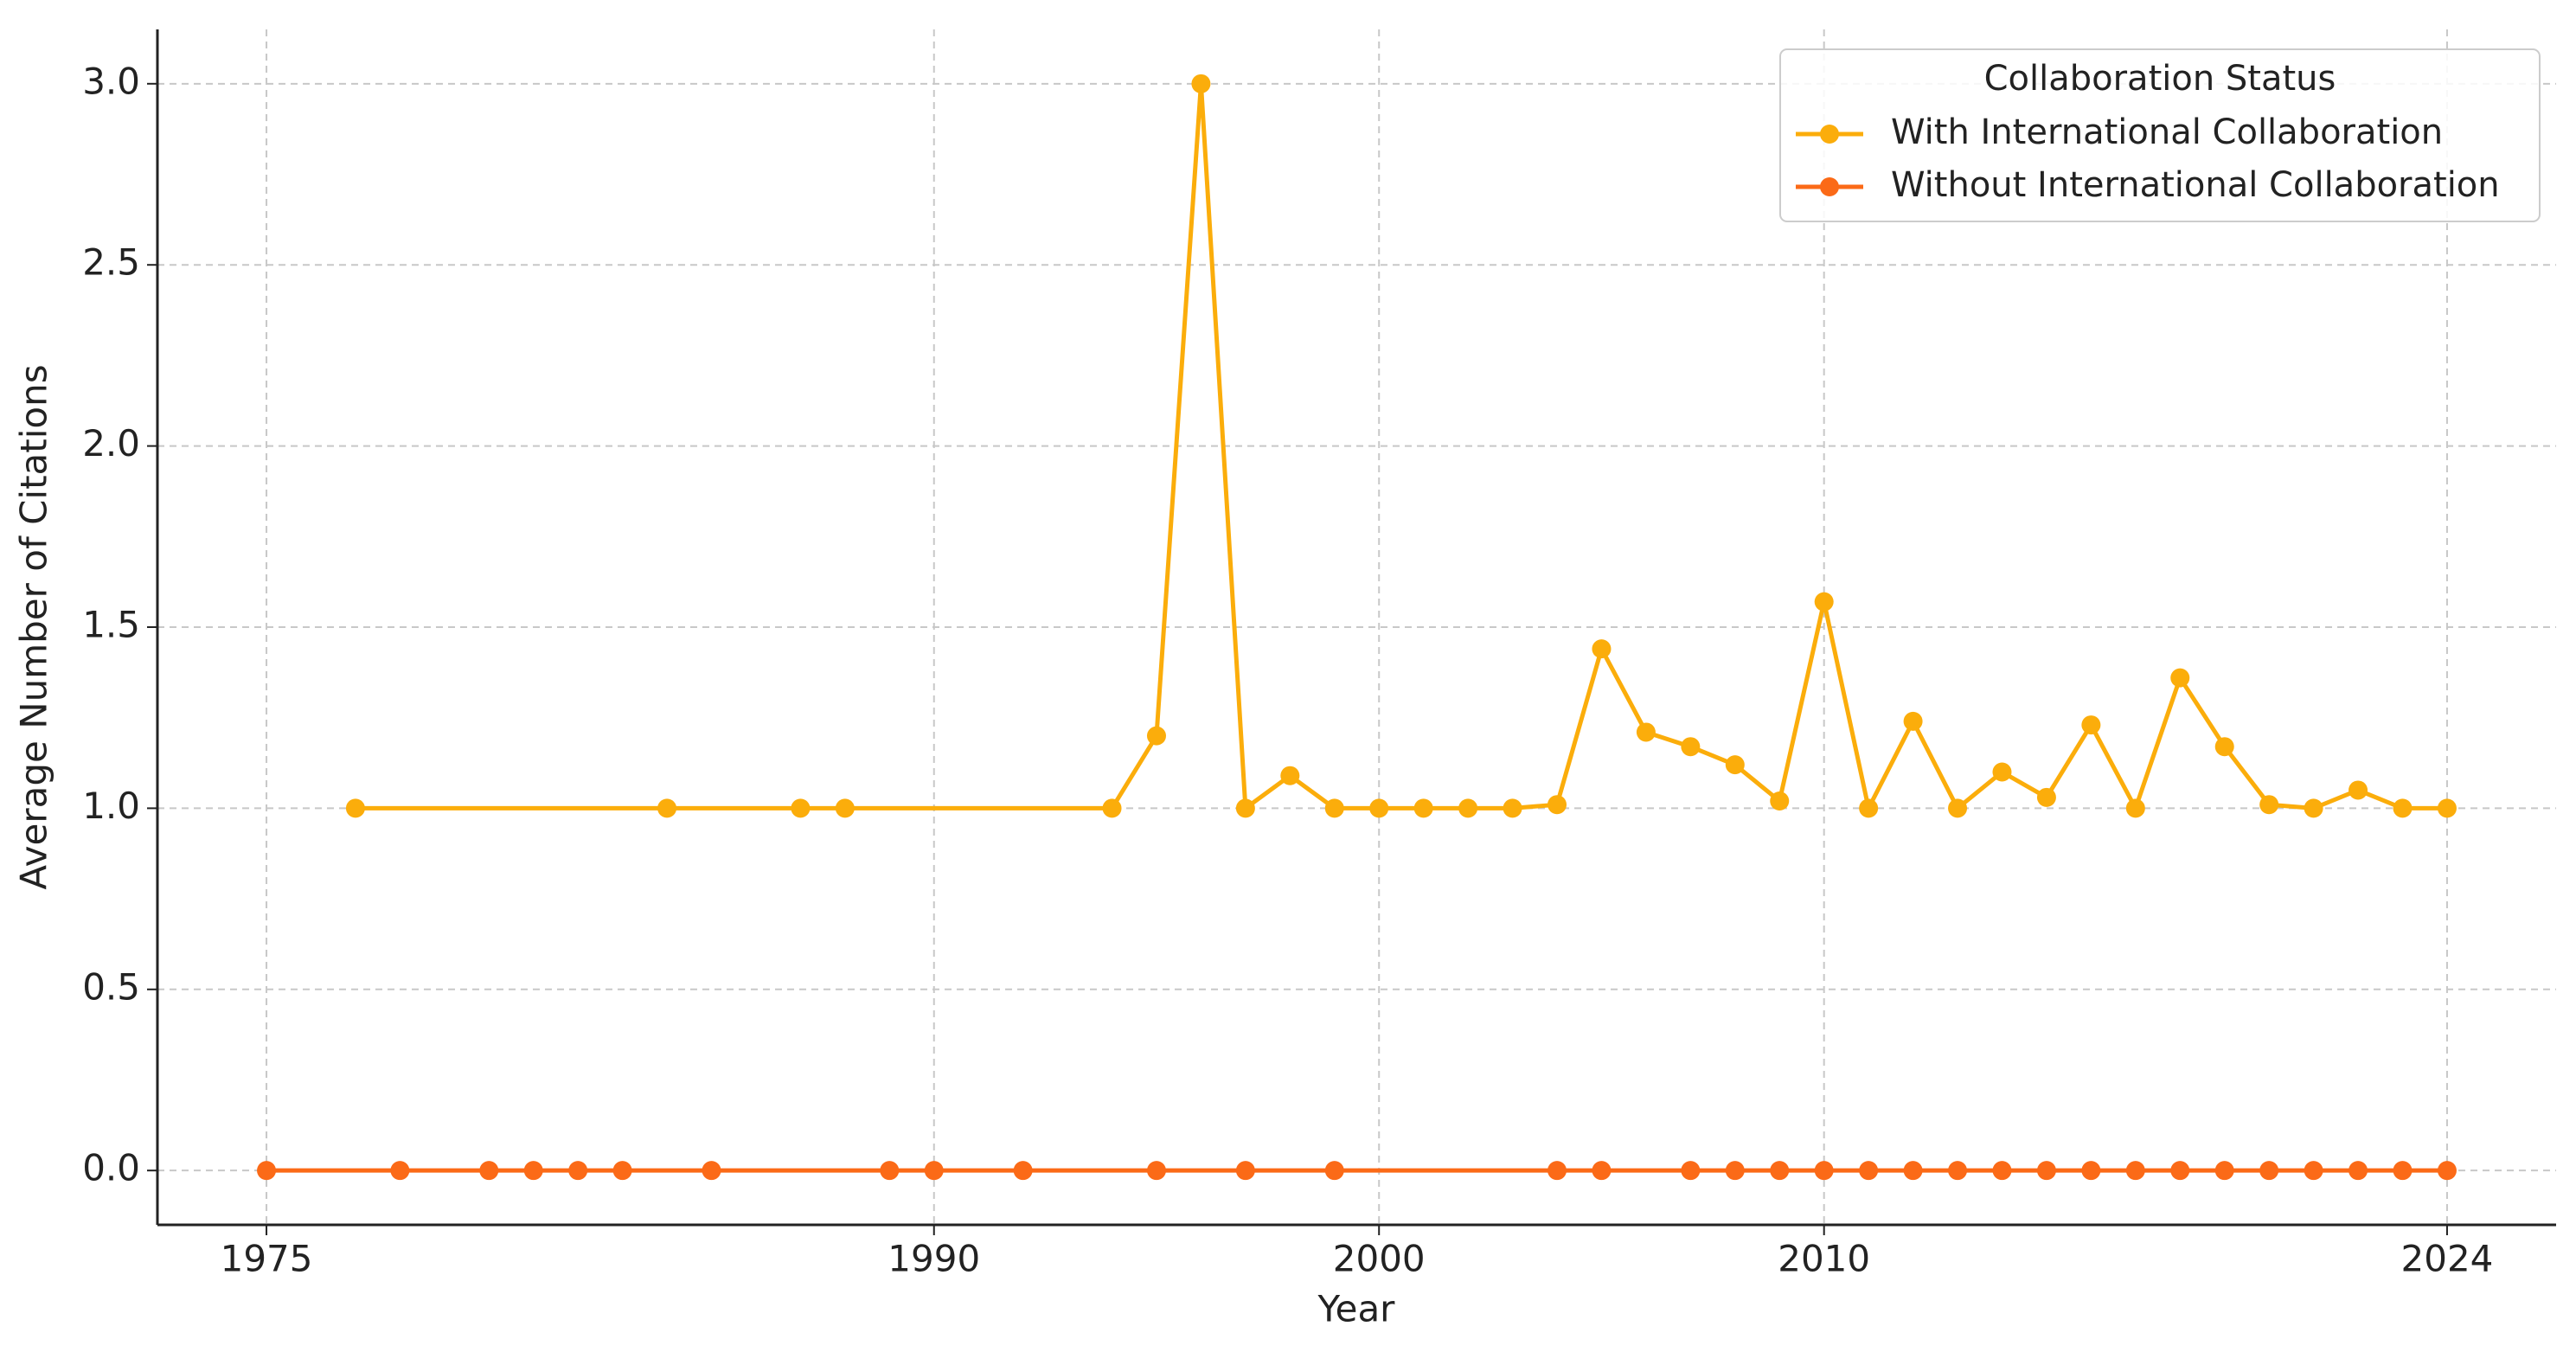  What do you see at coordinates (111, 806) in the screenshot?
I see `y-tick-label: 1.0` at bounding box center [111, 806].